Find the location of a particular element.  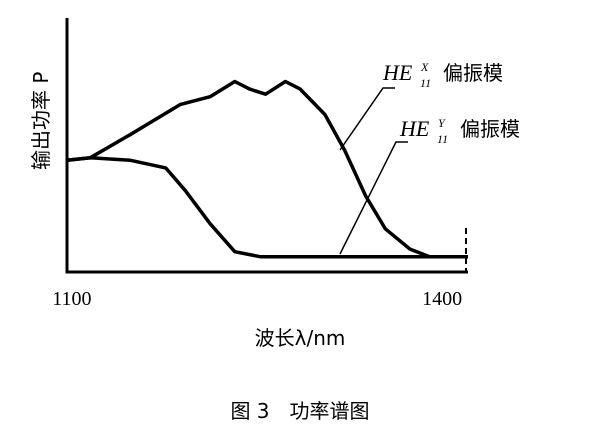

caption: 图 3 功率谱图 is located at coordinates (299, 411).